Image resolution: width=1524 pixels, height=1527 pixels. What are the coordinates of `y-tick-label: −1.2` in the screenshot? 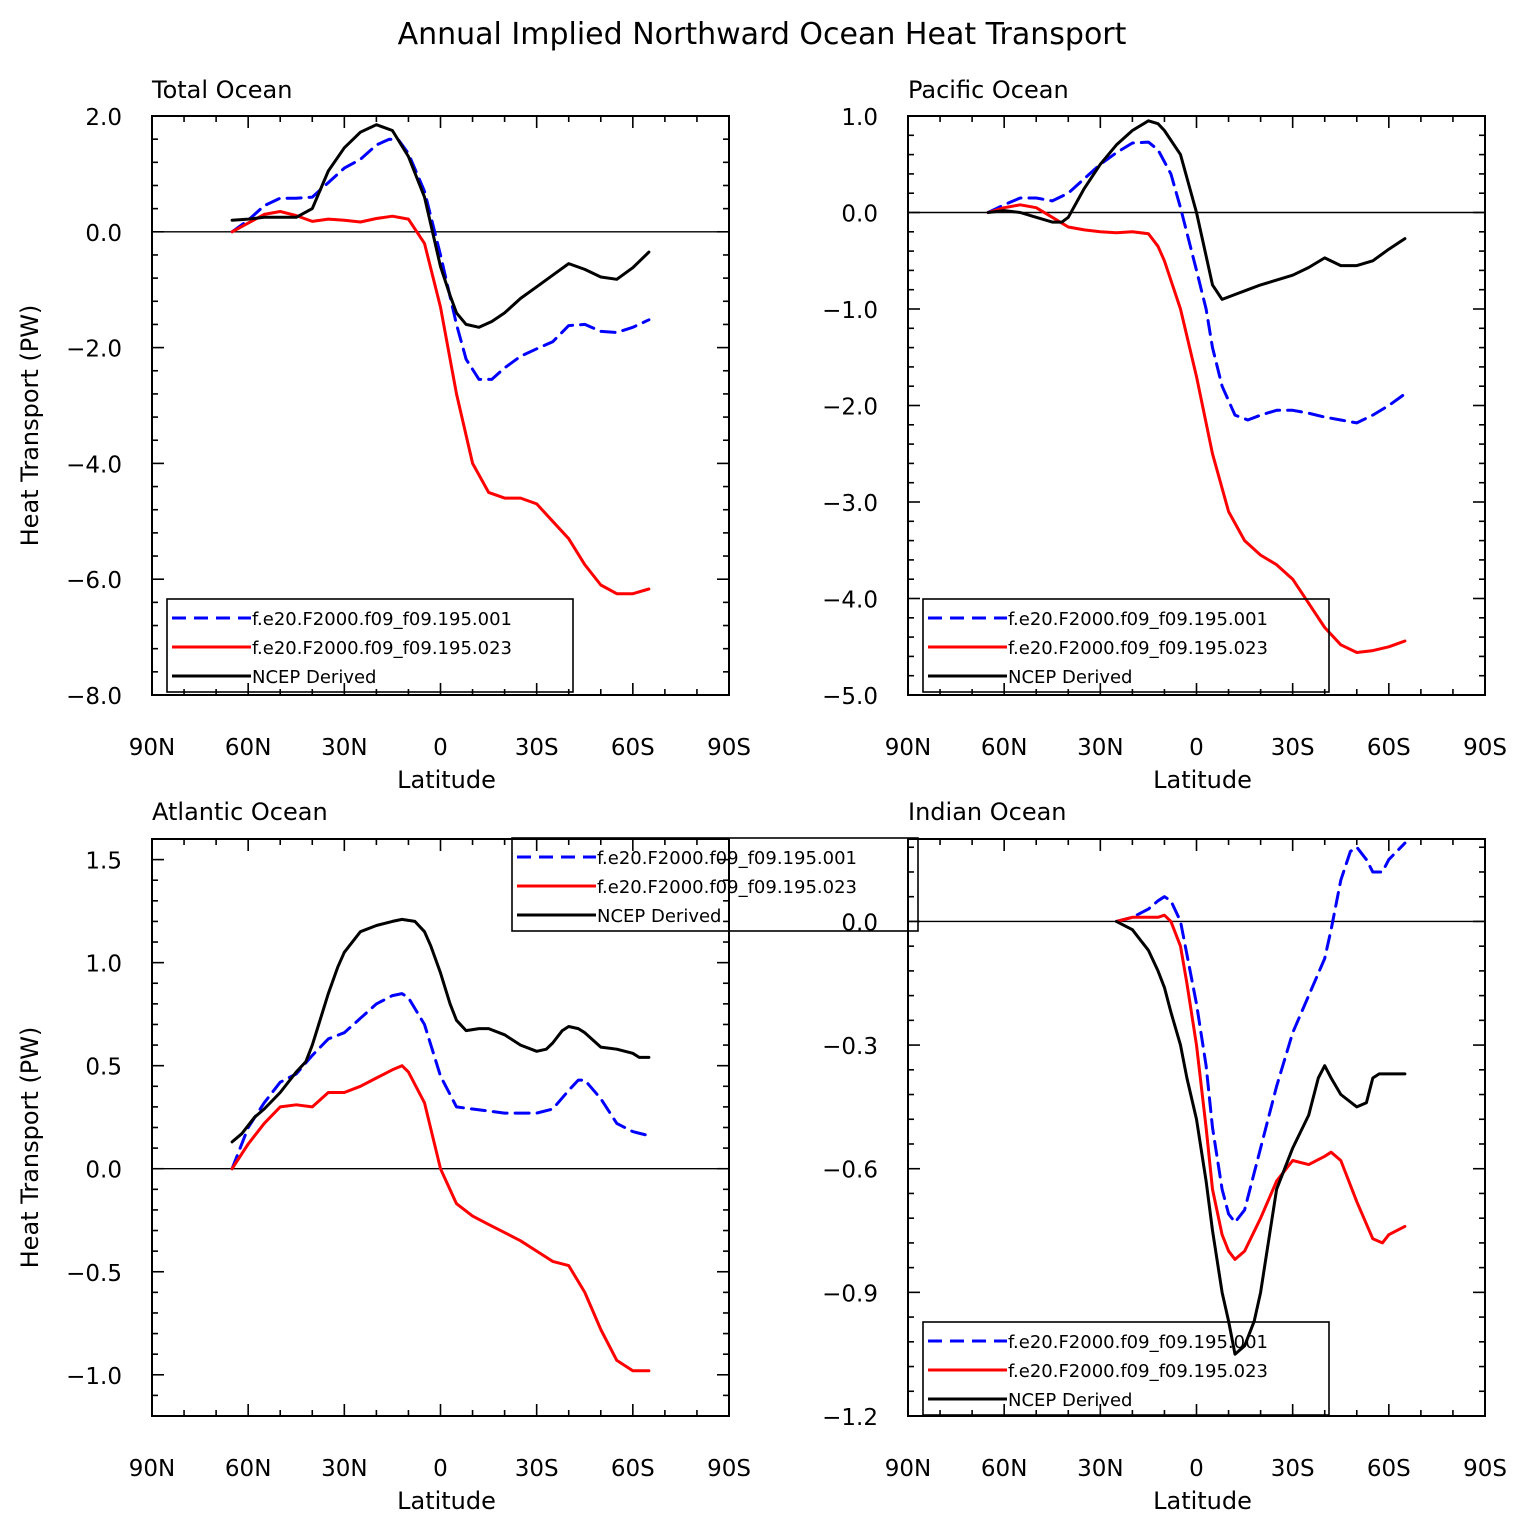 It's located at (850, 1418).